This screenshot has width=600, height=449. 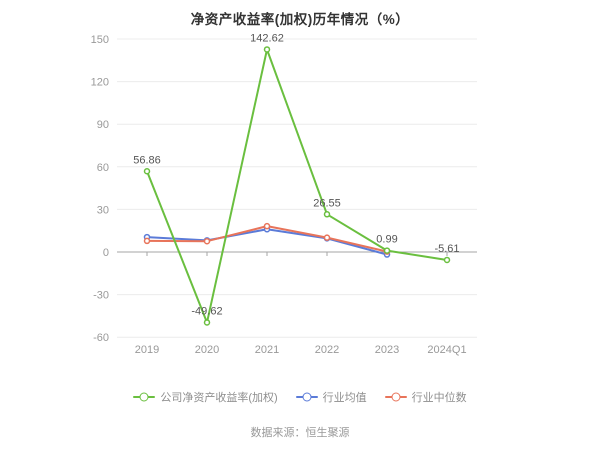 What do you see at coordinates (300, 19) in the screenshot?
I see `chart-title: 净资产收益率(加权)历年情况（%）` at bounding box center [300, 19].